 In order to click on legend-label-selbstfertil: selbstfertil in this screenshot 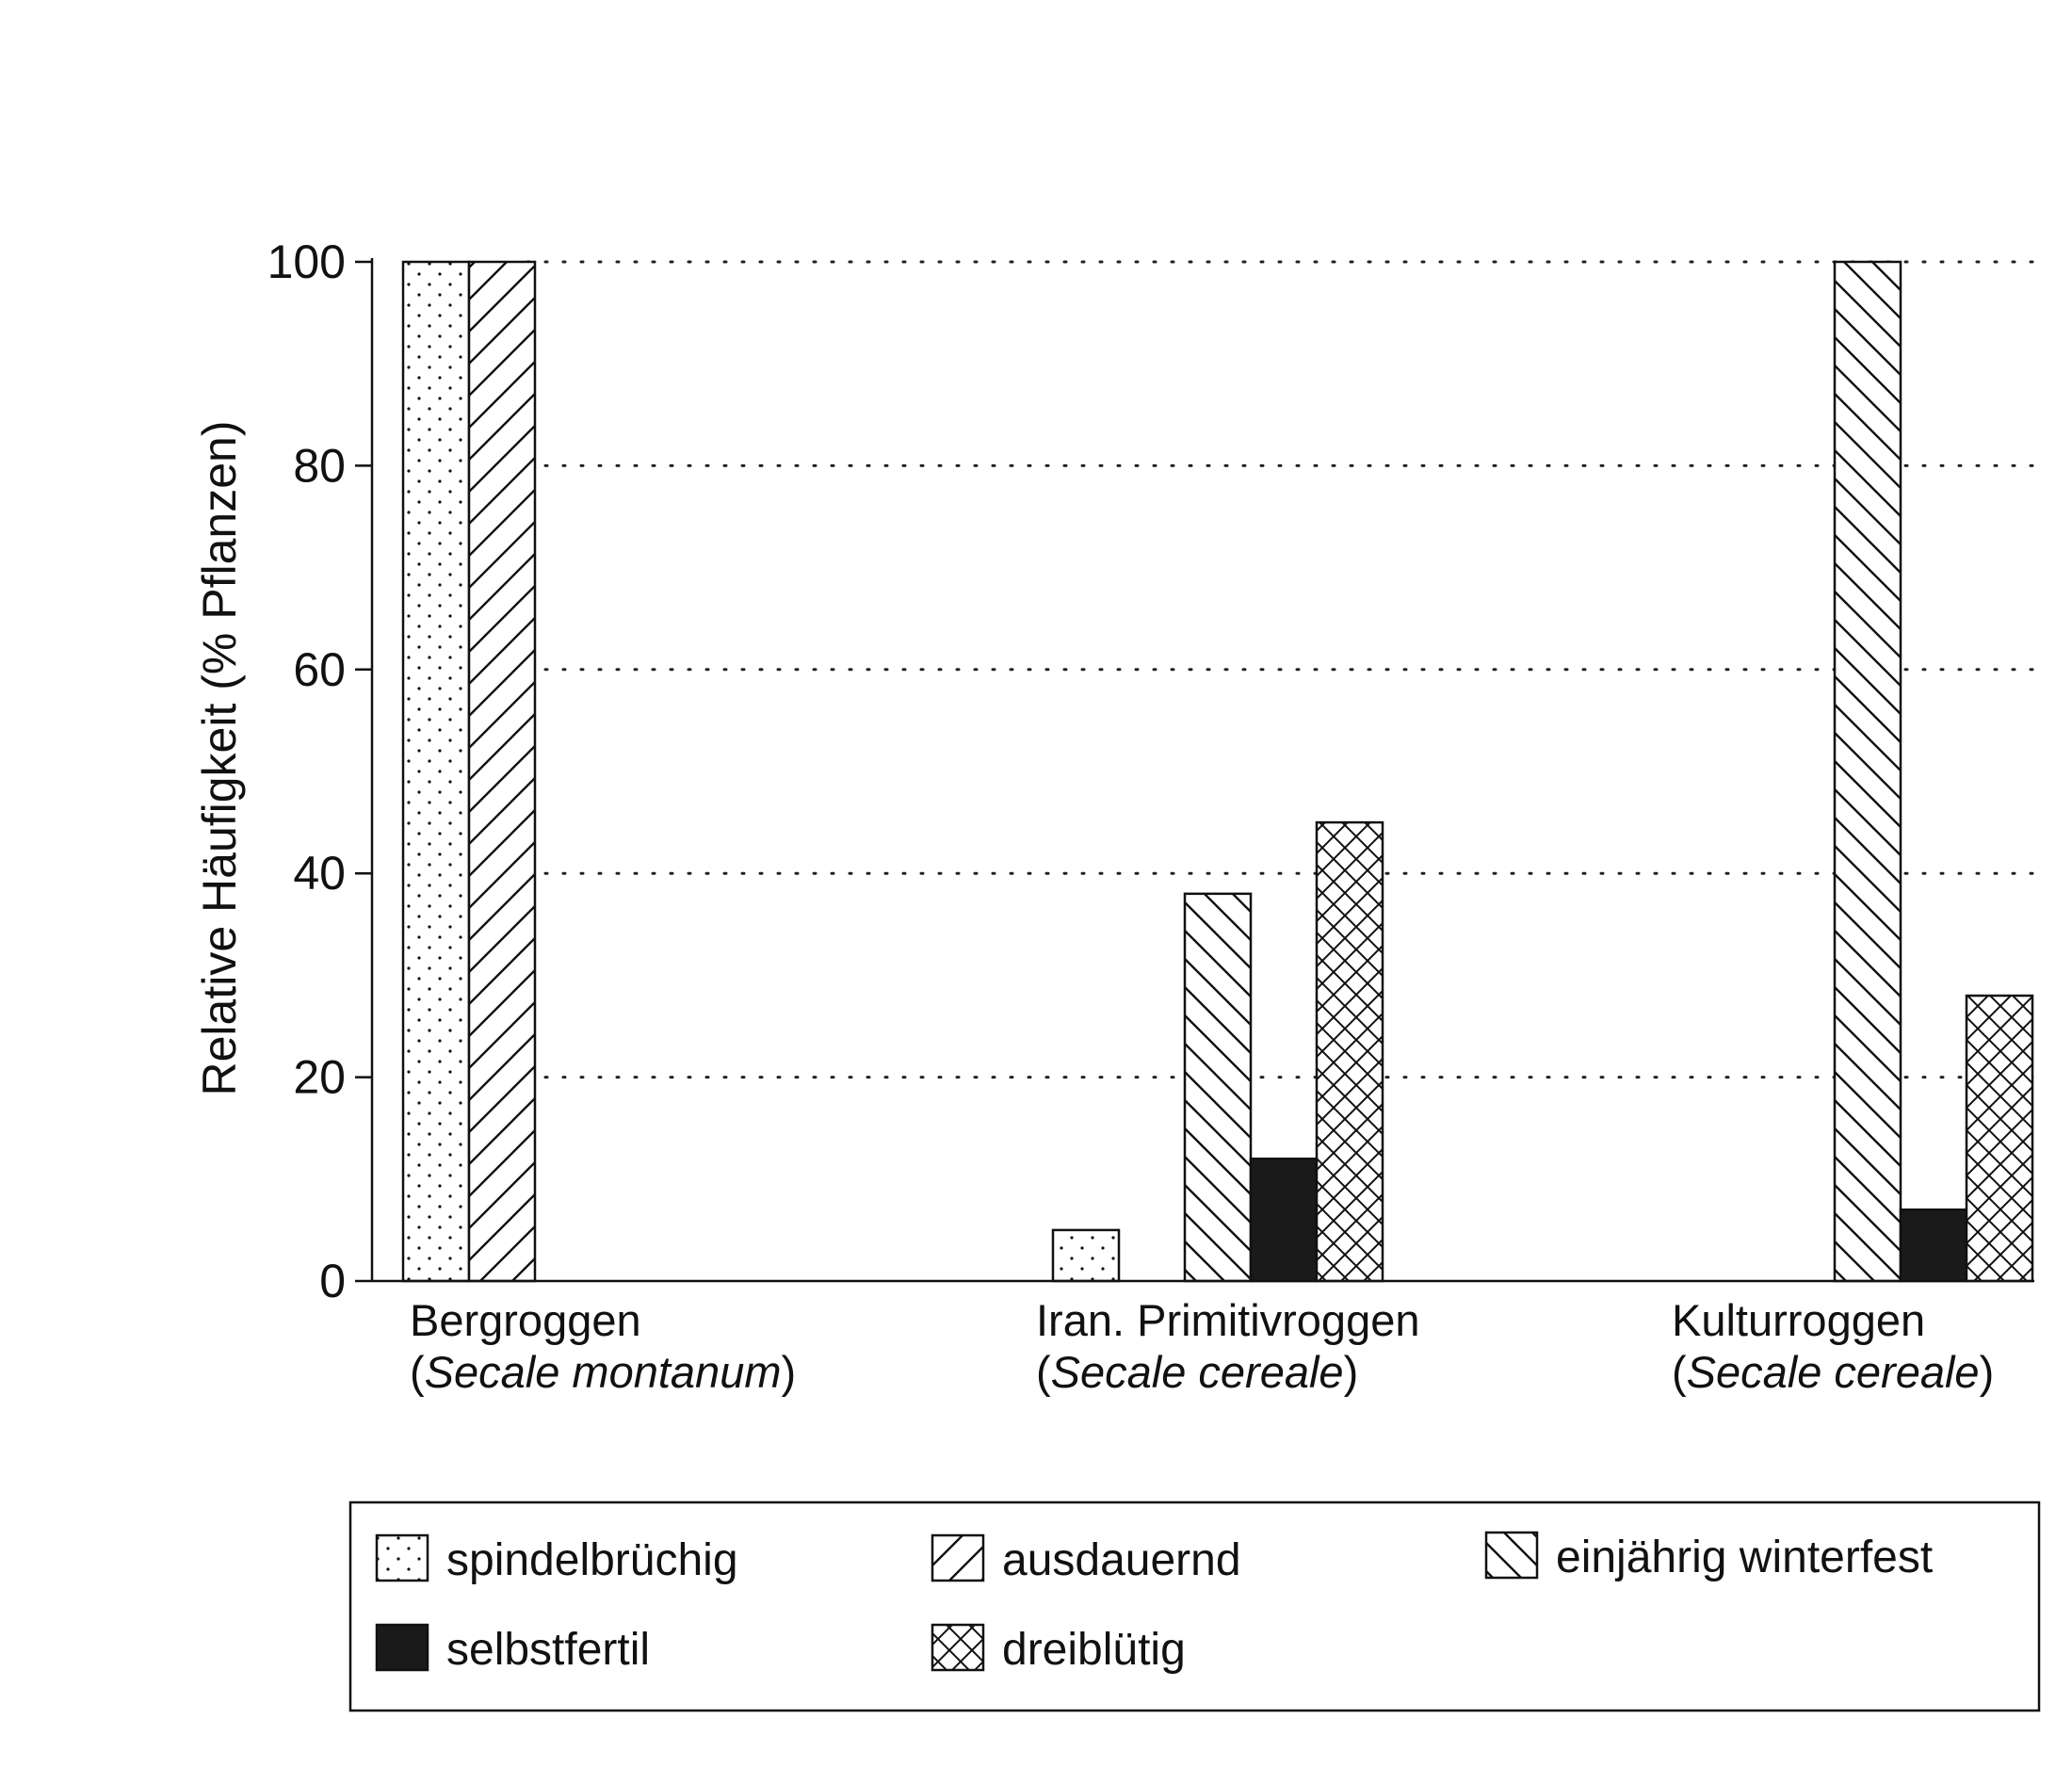, I will do `click(548, 1650)`.